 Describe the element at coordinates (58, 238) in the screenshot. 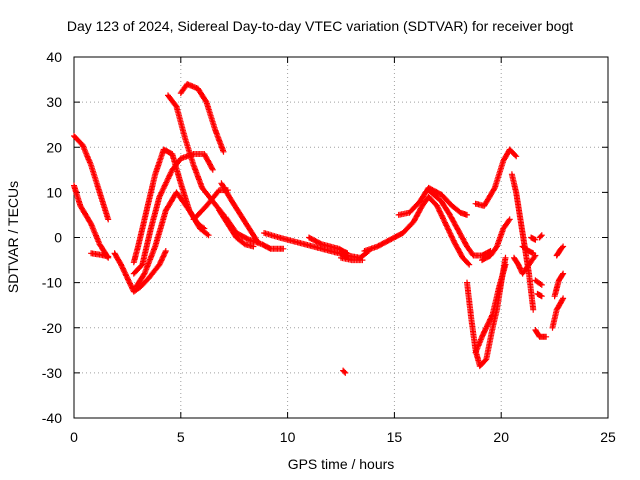

I see `y-tick-label: 0` at that location.